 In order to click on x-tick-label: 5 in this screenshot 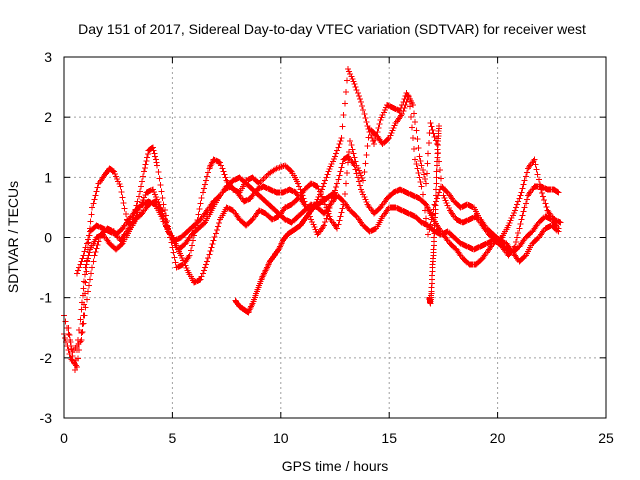, I will do `click(173, 438)`.